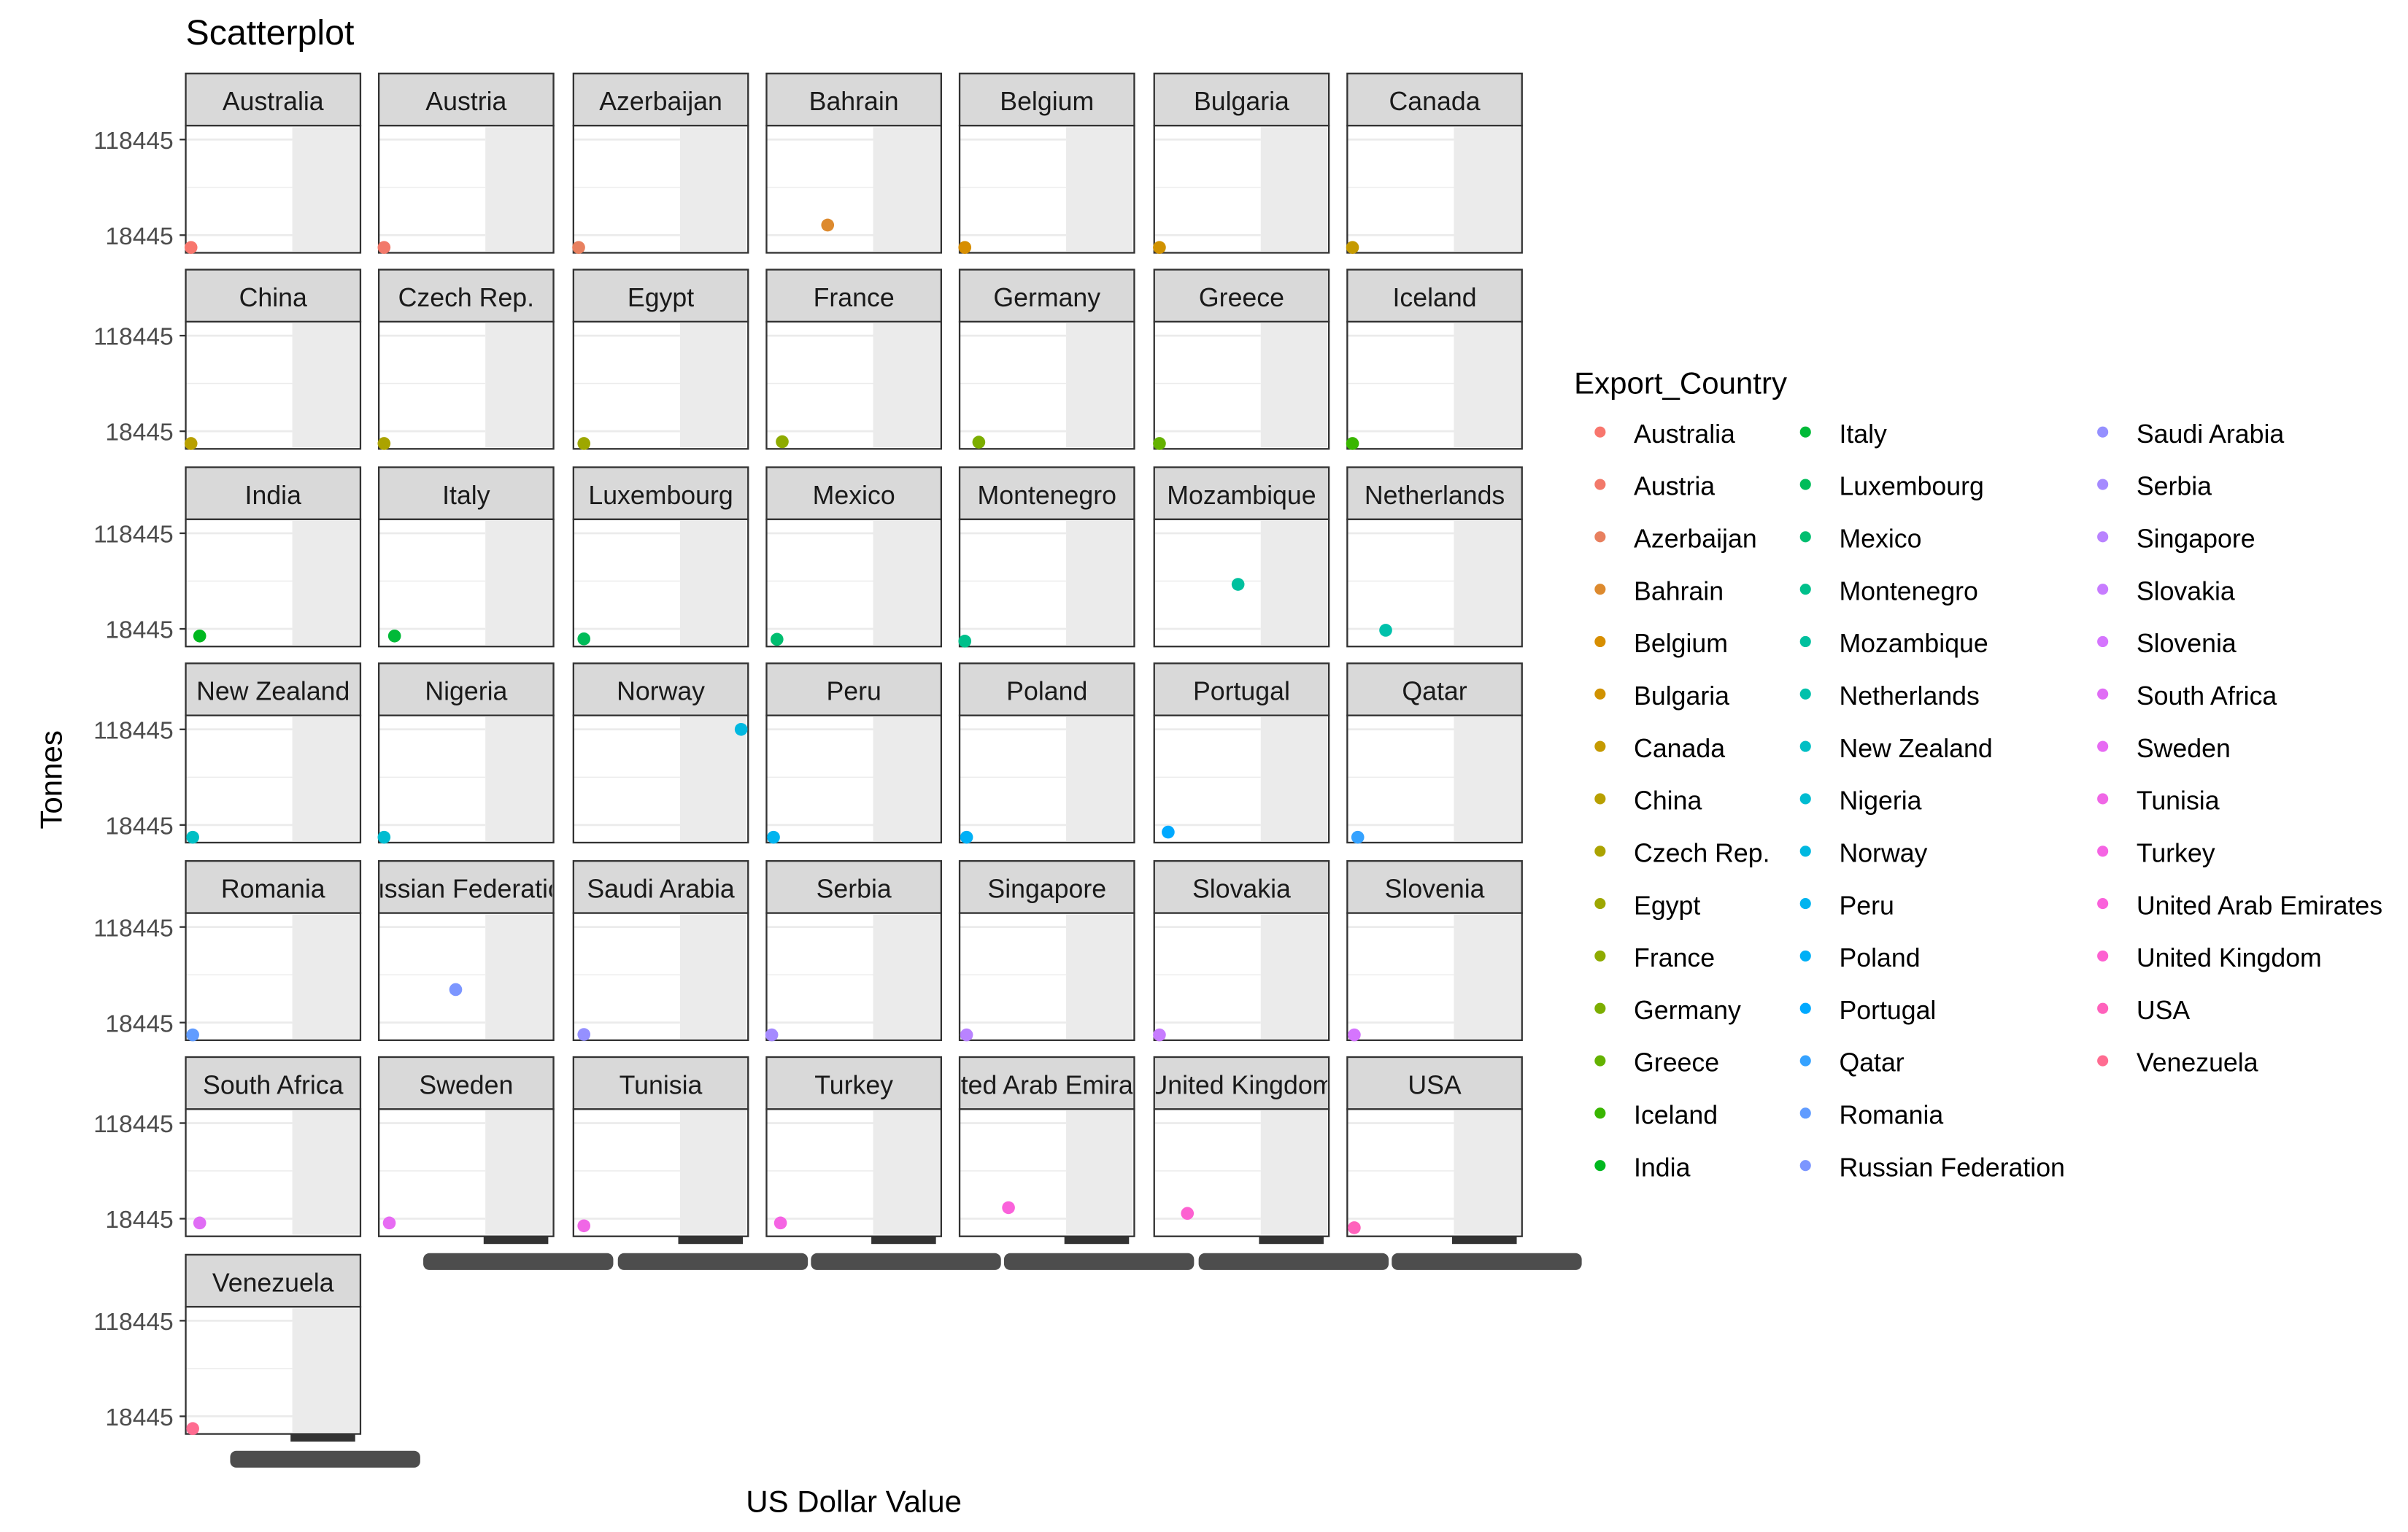 The image size is (2408, 1532). I want to click on facet-panel: Belgium, so click(1046, 163).